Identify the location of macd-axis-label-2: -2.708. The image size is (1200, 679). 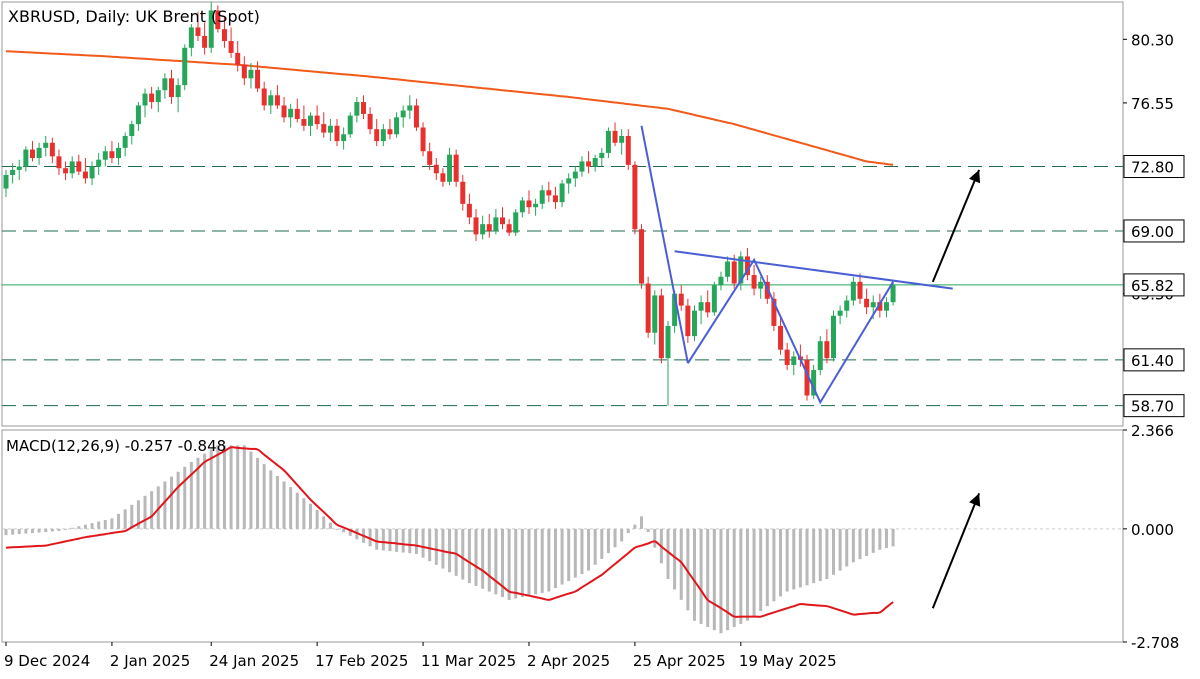
(1155, 643).